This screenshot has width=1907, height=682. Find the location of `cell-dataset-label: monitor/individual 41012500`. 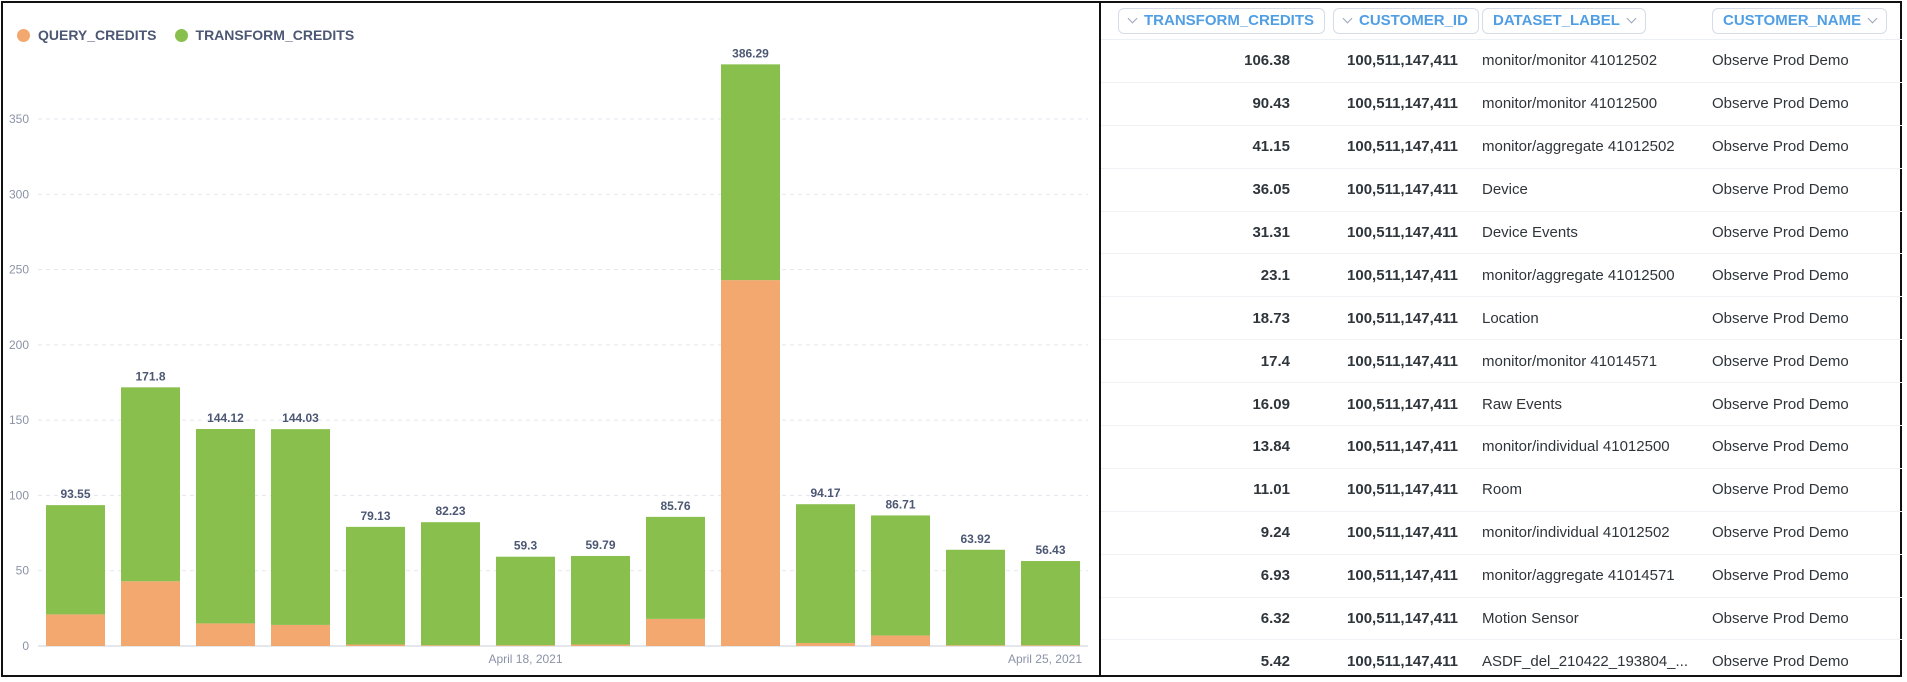

cell-dataset-label: monitor/individual 41012500 is located at coordinates (1585, 447).